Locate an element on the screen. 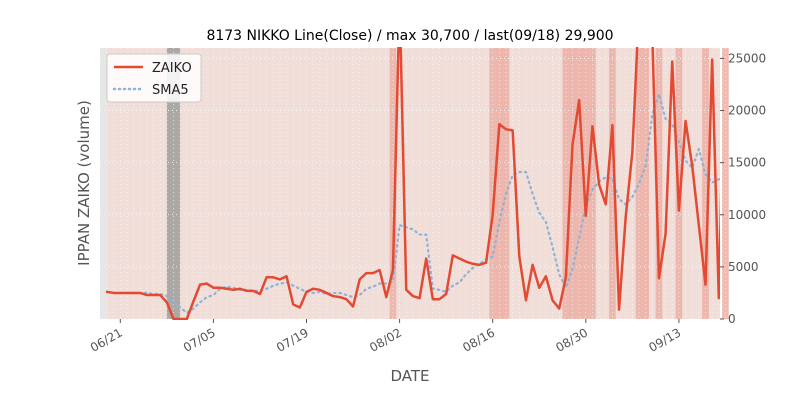 Image resolution: width=800 pixels, height=400 pixels. legend-label-zaiko: ZAIKO is located at coordinates (172, 68).